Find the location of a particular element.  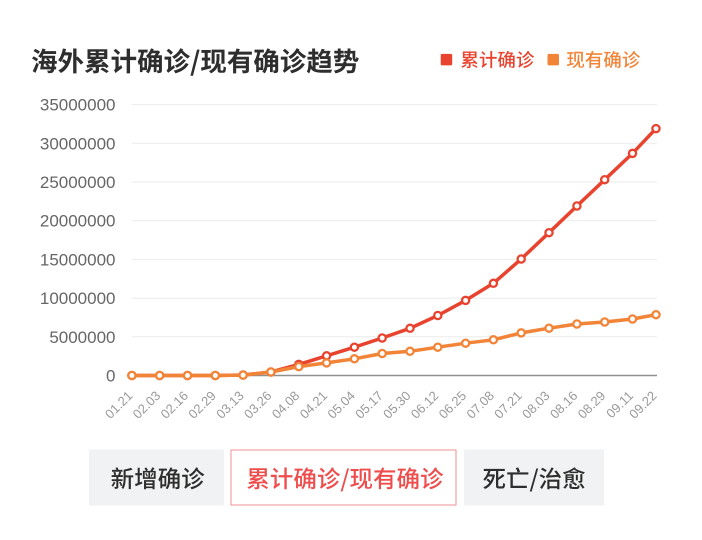

svg-text: 07.21 is located at coordinates (508, 405).